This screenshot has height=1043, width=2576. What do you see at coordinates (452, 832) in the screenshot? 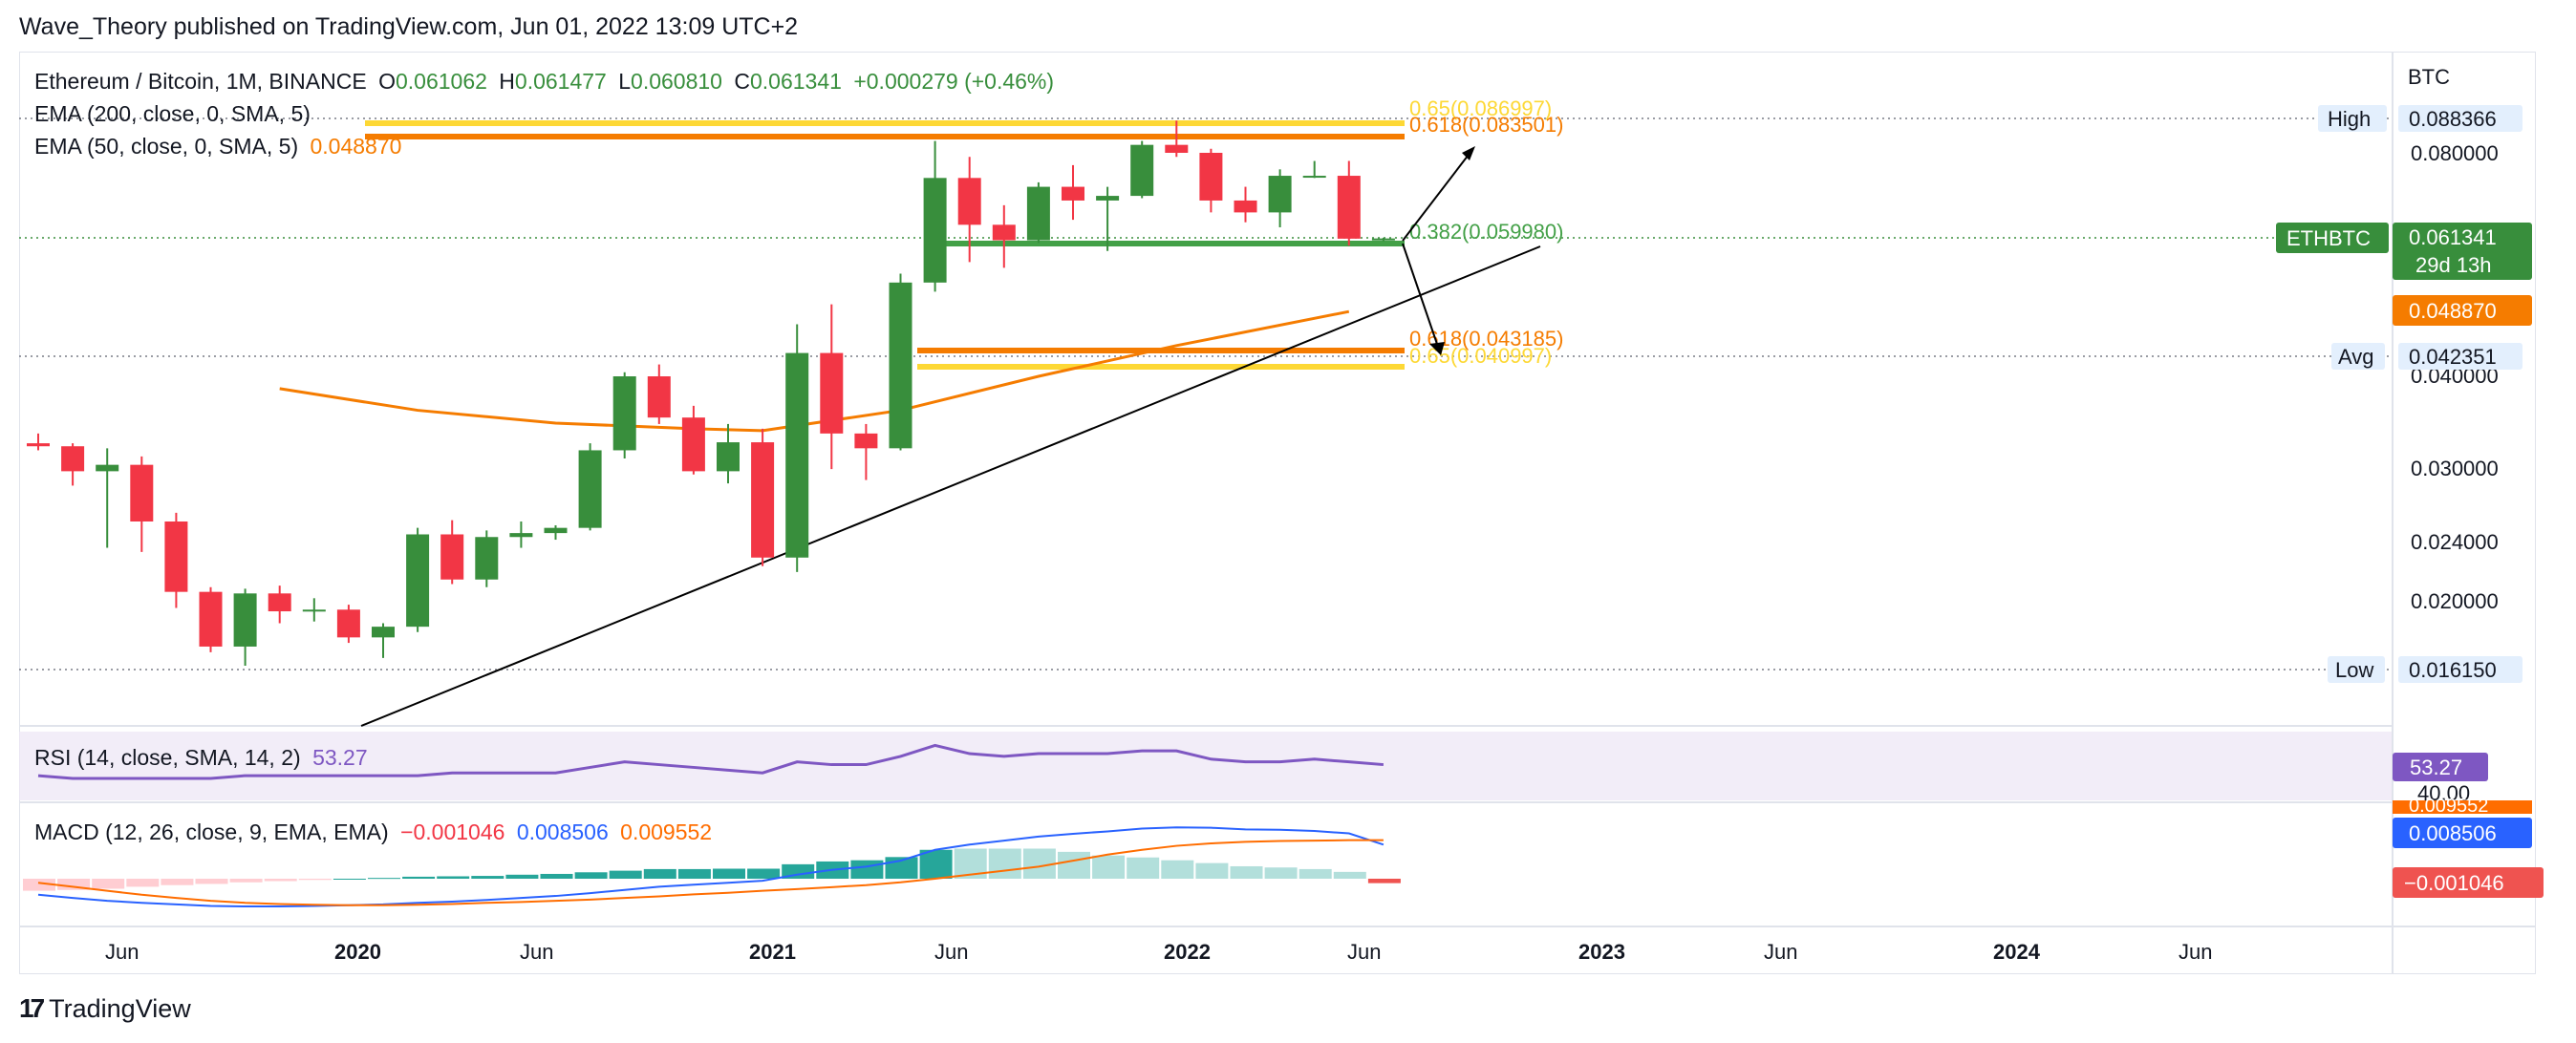
I see `macd-legend-hist: −0.001046` at bounding box center [452, 832].